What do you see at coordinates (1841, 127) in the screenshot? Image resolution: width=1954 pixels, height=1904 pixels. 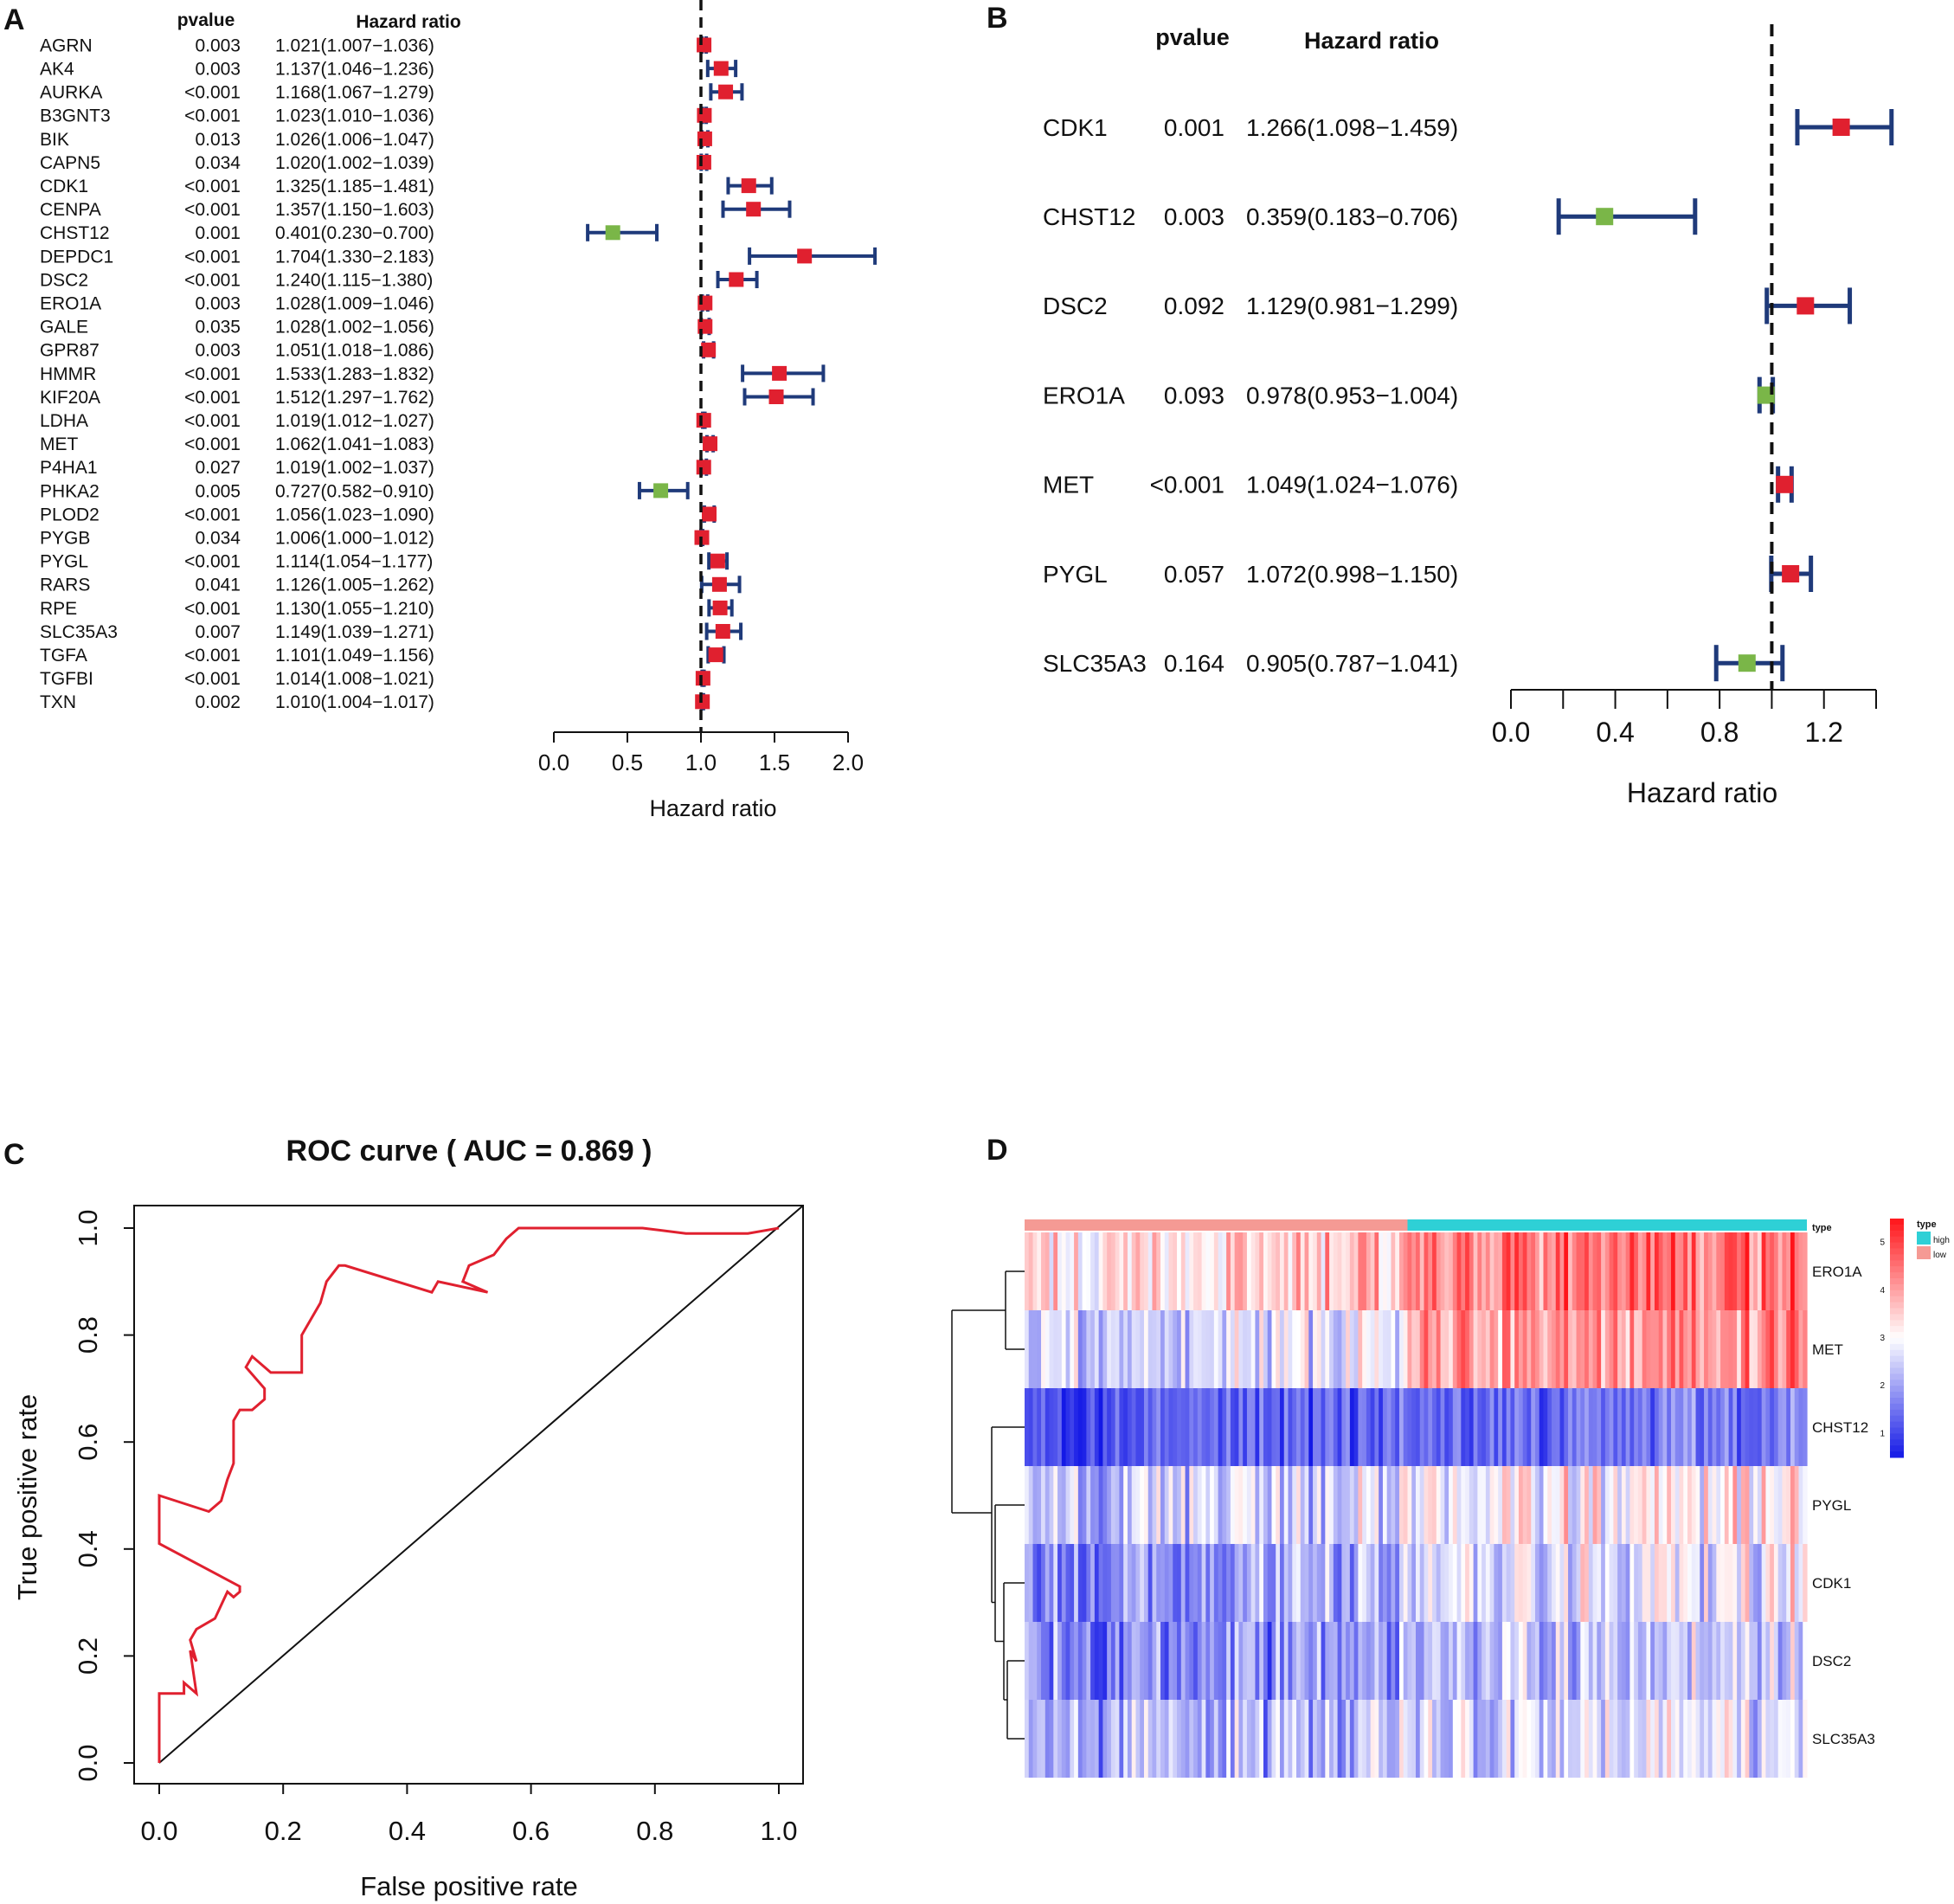 I see `hr-point` at bounding box center [1841, 127].